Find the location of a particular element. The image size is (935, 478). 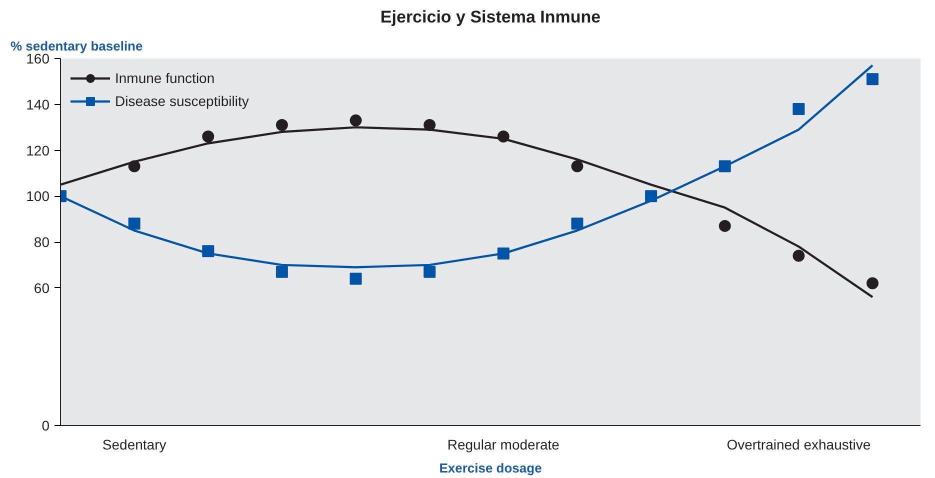

legend-label: Inmune function is located at coordinates (165, 78).